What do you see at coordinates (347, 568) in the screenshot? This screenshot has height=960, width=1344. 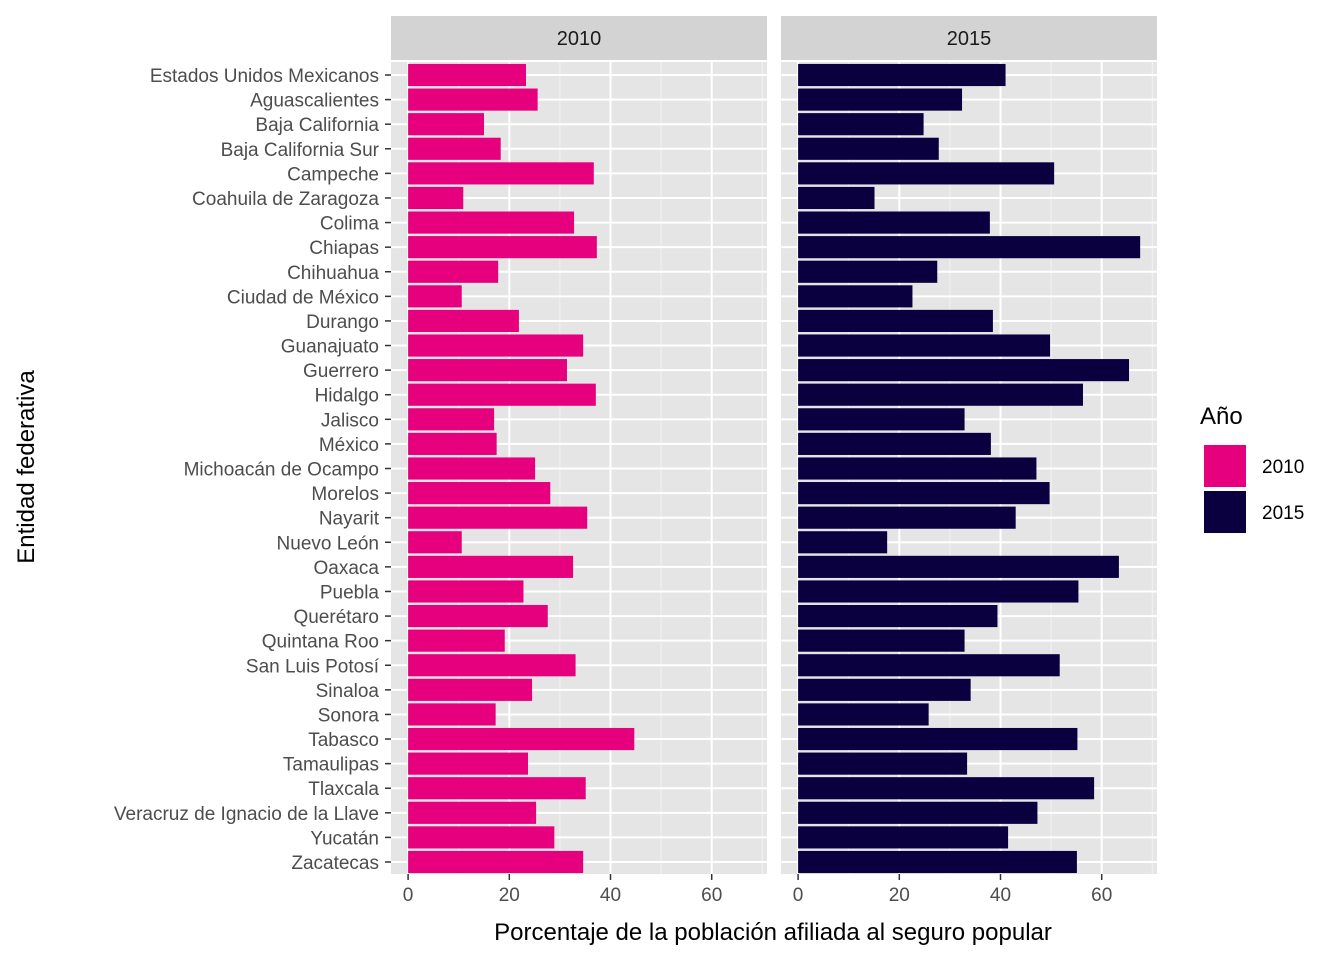 I see `y-tick-label: Oaxaca` at bounding box center [347, 568].